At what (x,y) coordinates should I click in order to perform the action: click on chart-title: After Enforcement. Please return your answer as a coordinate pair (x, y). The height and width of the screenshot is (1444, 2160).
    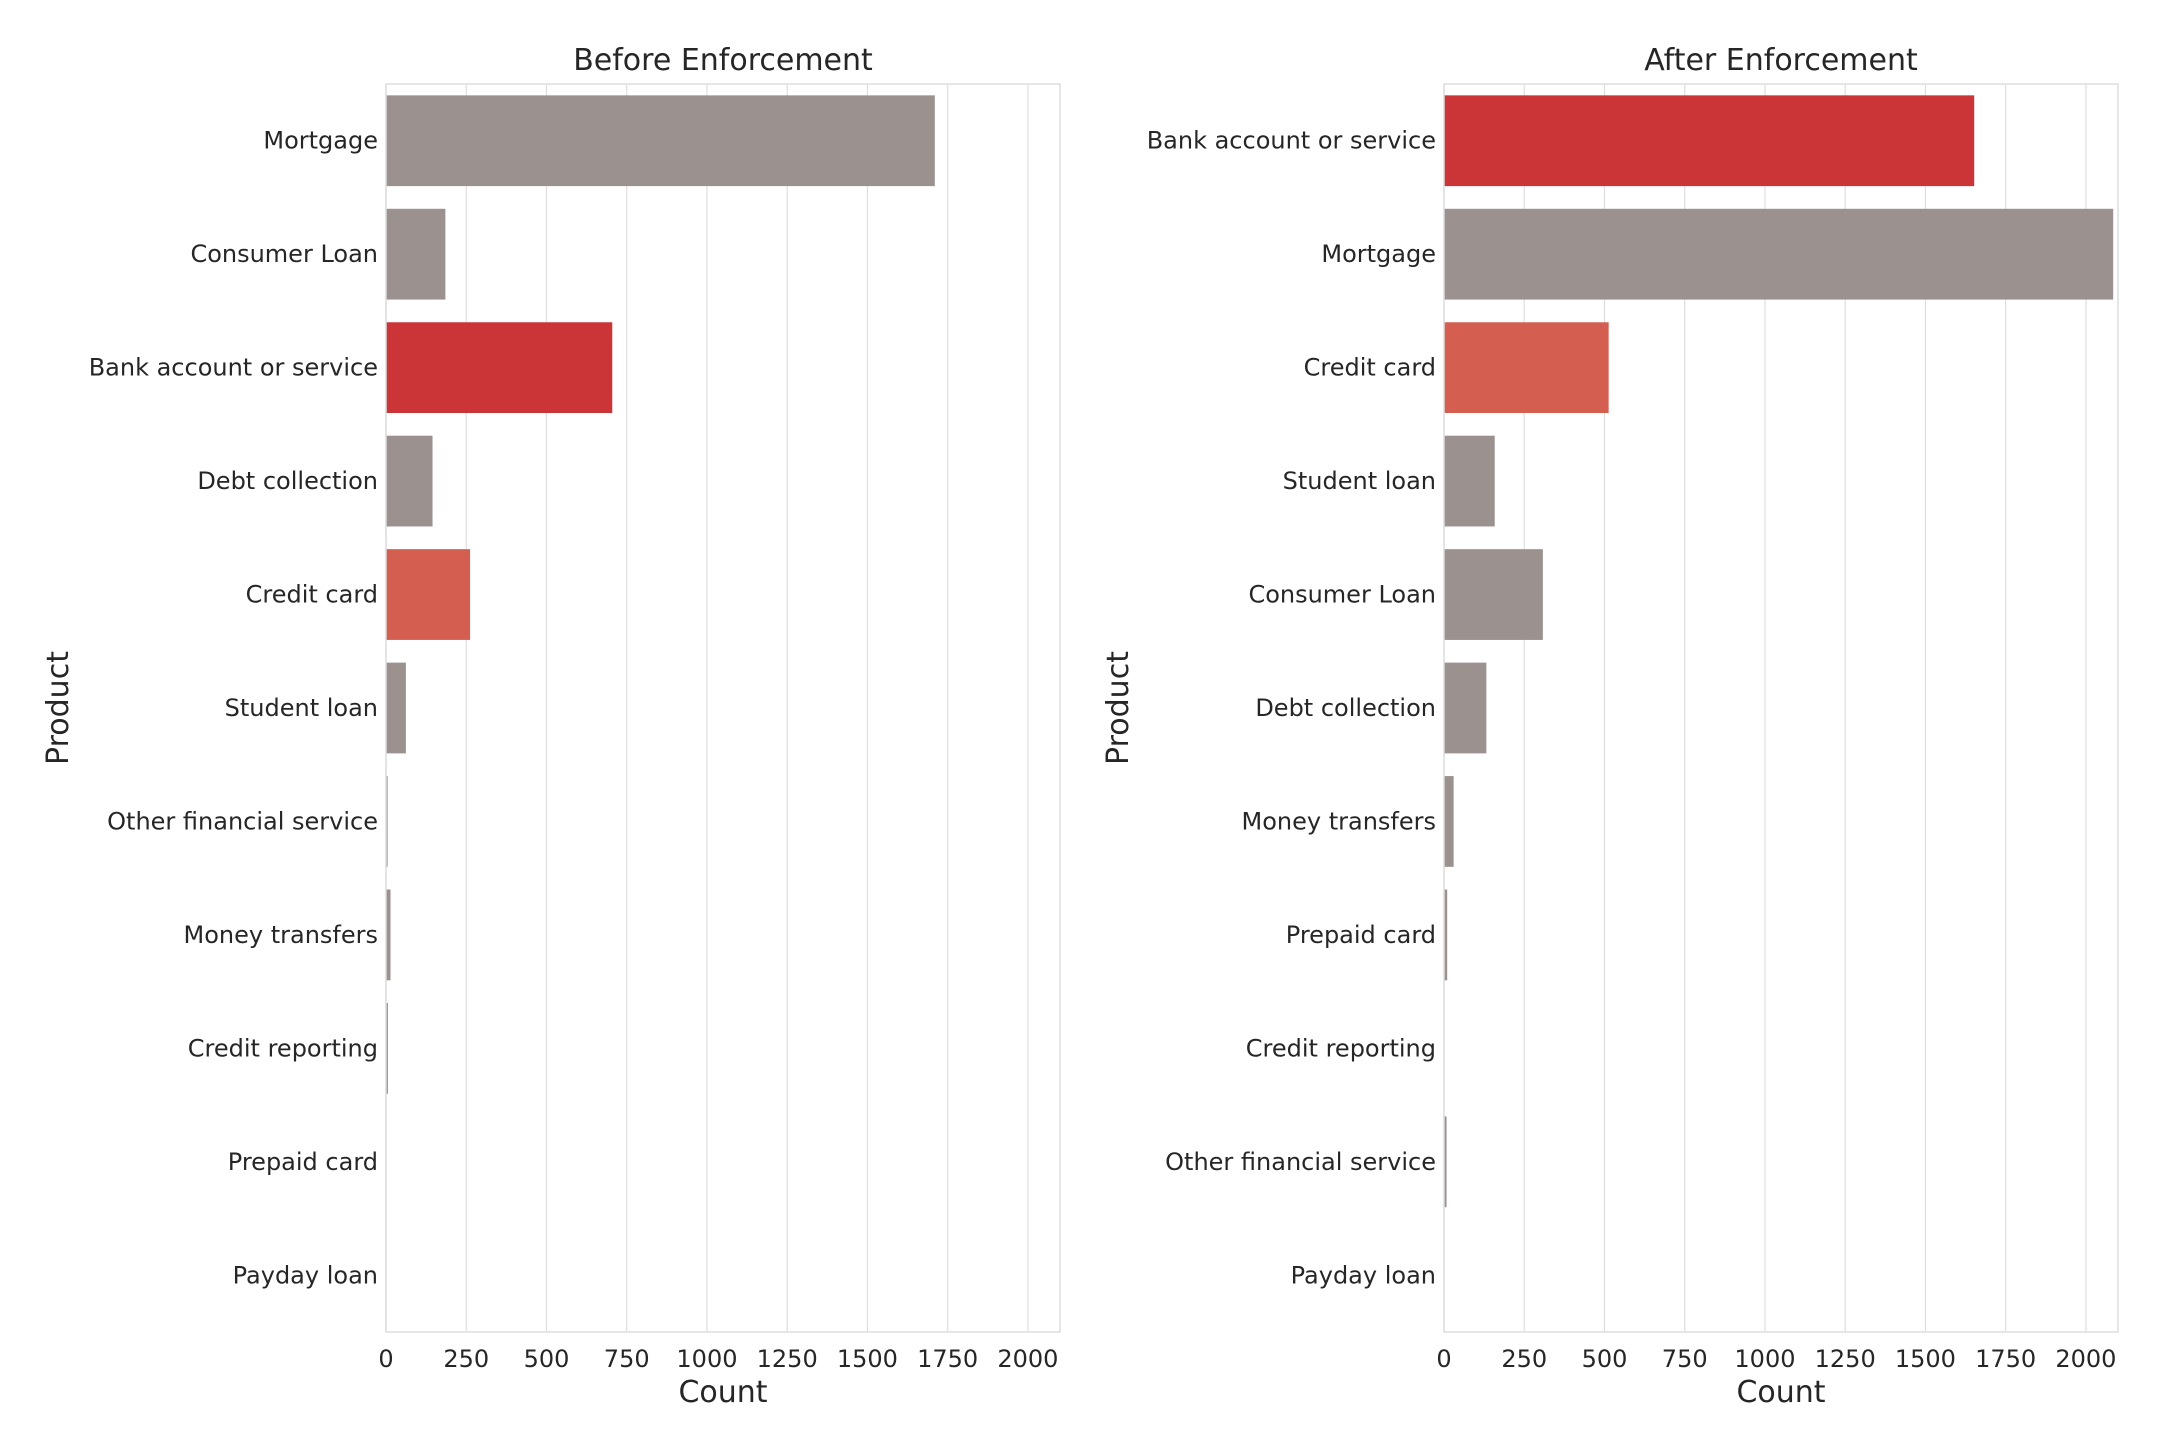
    Looking at the image, I should click on (1781, 60).